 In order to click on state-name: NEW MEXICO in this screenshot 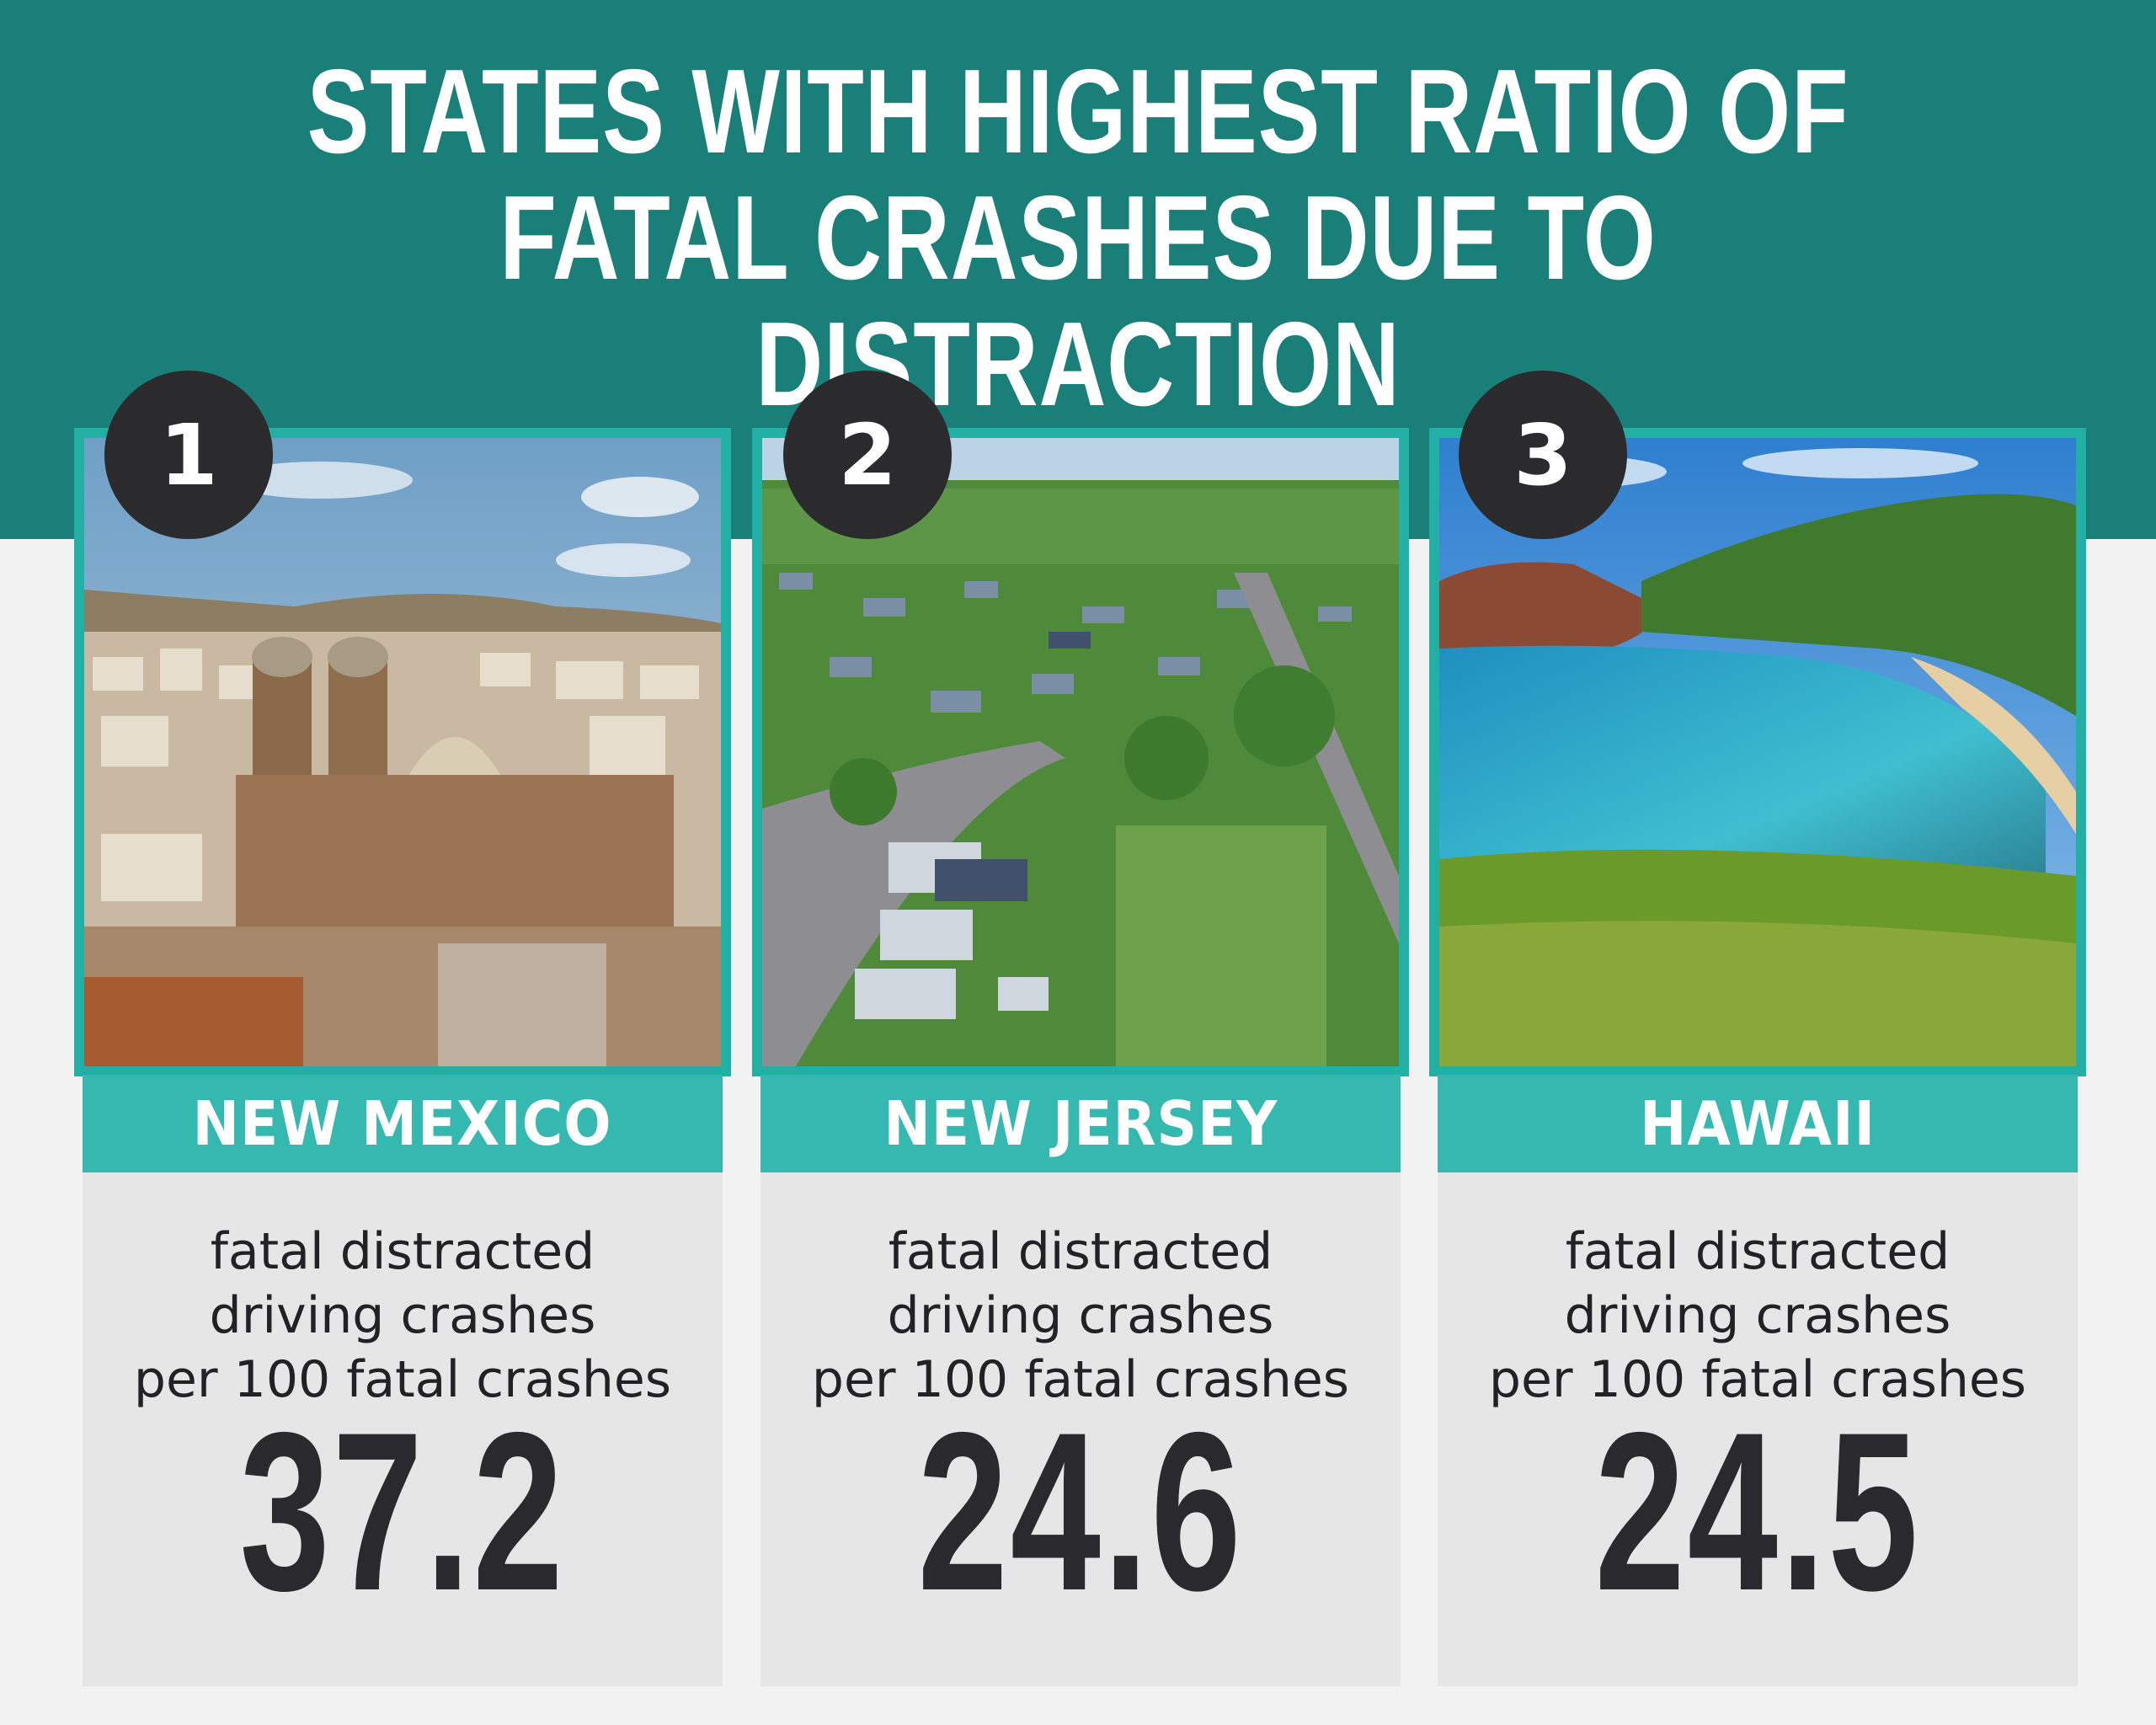, I will do `click(402, 1123)`.